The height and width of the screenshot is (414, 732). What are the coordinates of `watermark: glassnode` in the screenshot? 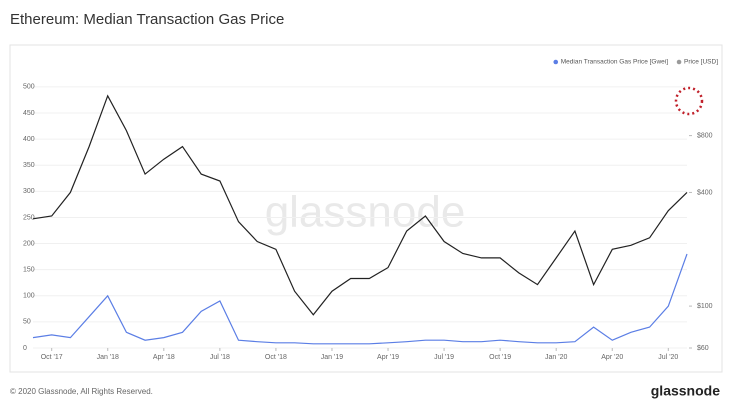 It's located at (365, 212).